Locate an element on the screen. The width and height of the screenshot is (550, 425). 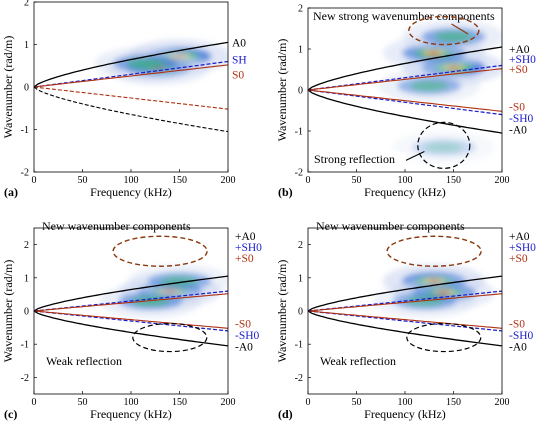
annotation-box is located at coordinates (358, 159).